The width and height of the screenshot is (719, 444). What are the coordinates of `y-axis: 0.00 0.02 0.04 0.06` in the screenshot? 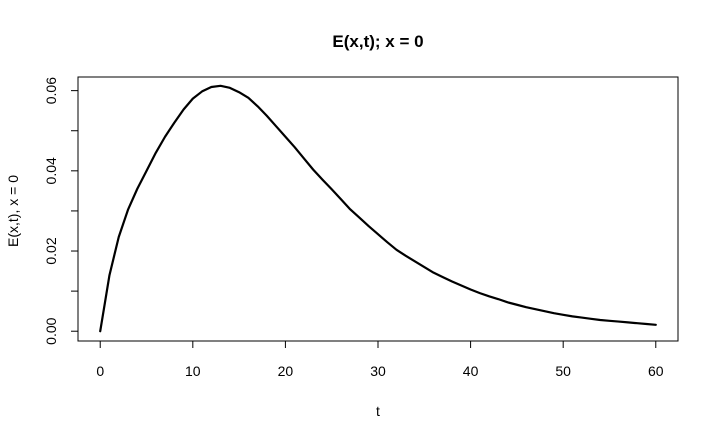 It's located at (61, 211).